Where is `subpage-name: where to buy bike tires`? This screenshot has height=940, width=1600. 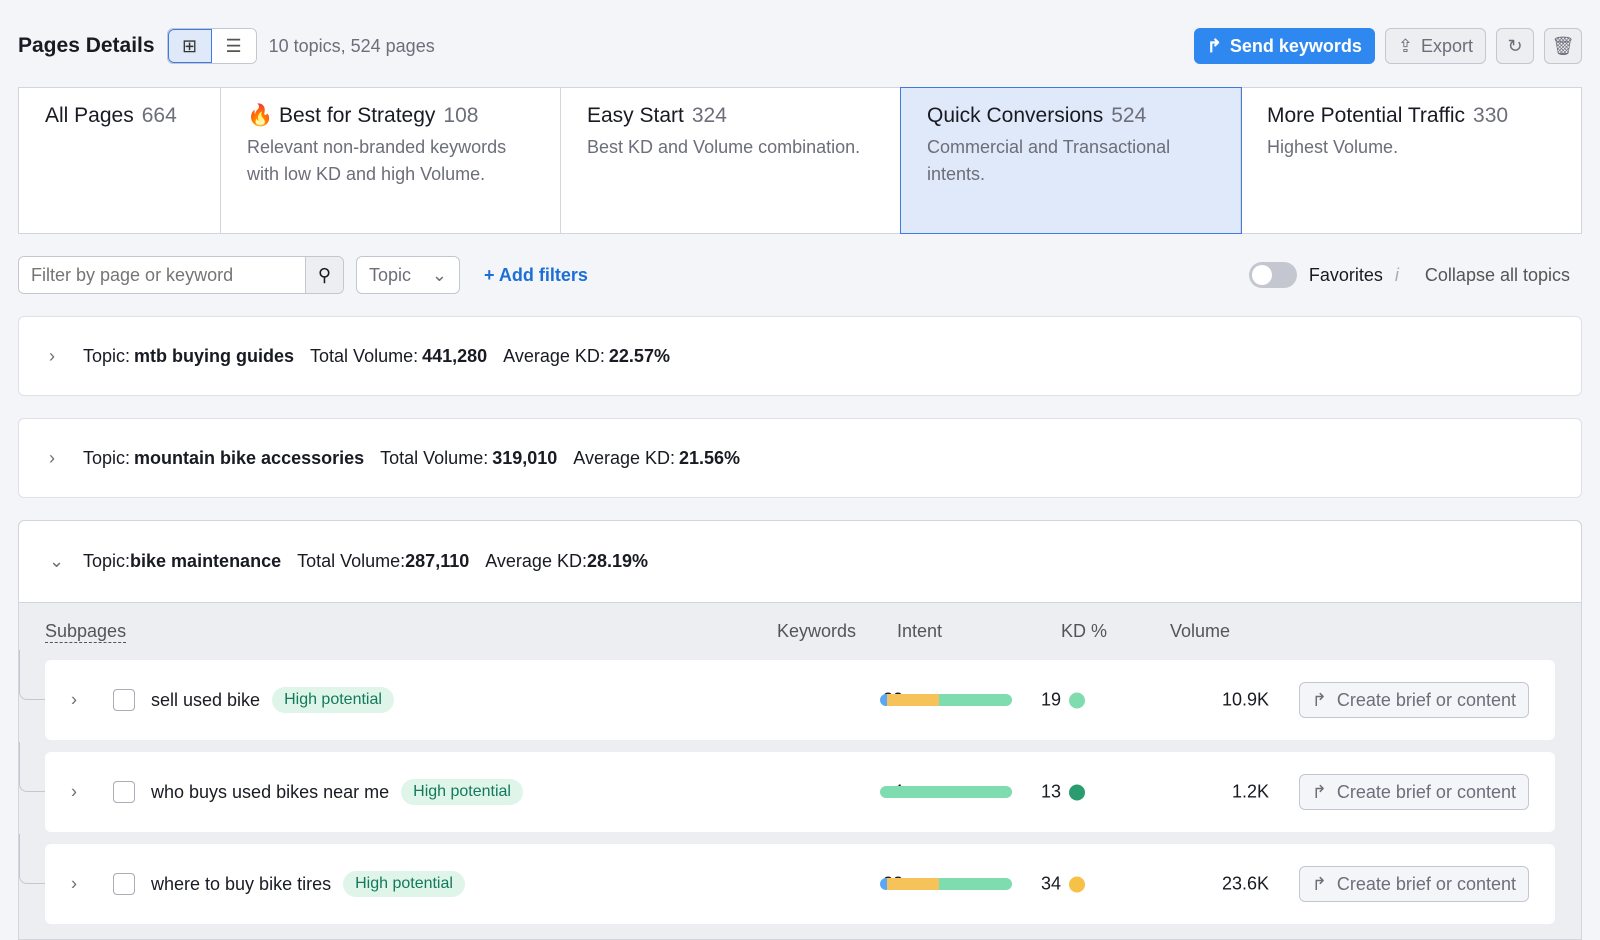
subpage-name: where to buy bike tires is located at coordinates (241, 883).